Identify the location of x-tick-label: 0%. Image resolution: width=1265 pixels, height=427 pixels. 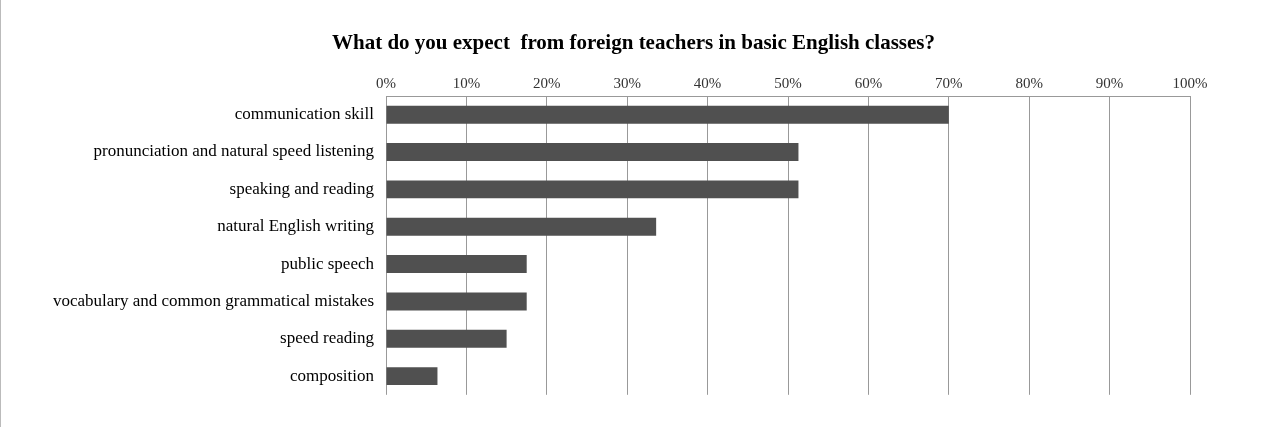
(386, 82).